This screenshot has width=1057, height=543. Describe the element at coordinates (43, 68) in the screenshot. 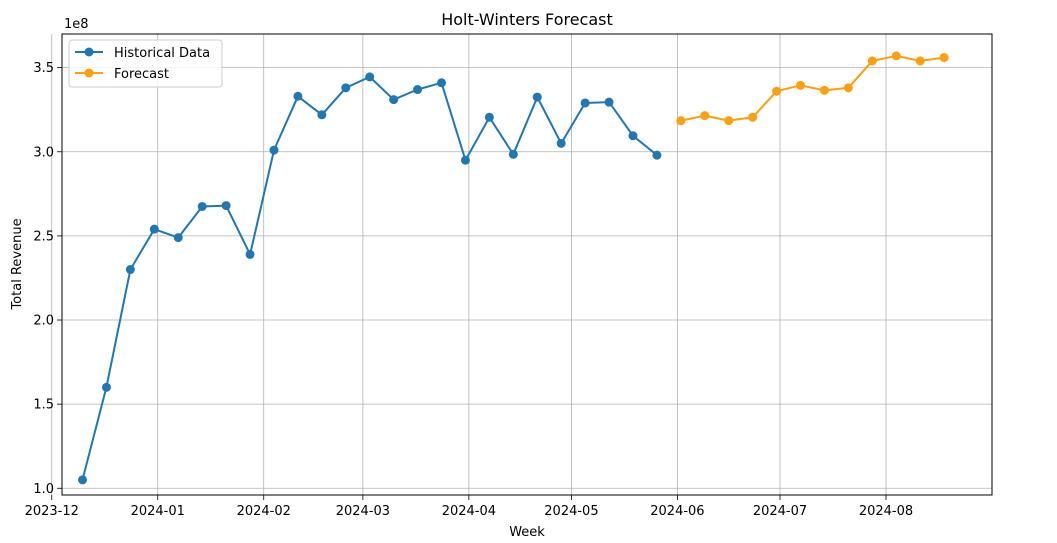

I see `y-tick-label: 3.5` at that location.